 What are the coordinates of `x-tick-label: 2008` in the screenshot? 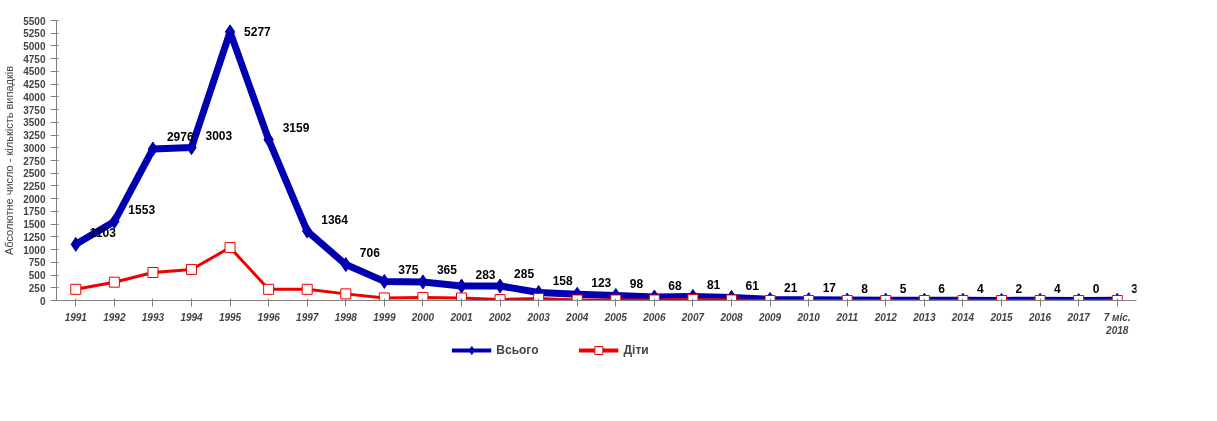 It's located at (731, 317).